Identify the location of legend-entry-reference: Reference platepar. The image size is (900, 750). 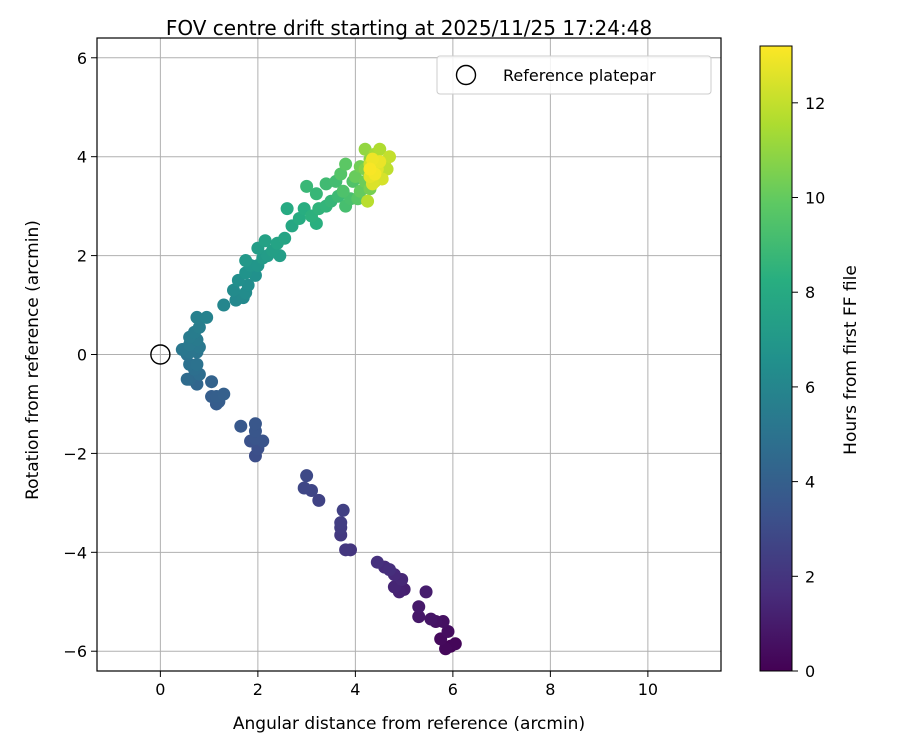
(579, 75).